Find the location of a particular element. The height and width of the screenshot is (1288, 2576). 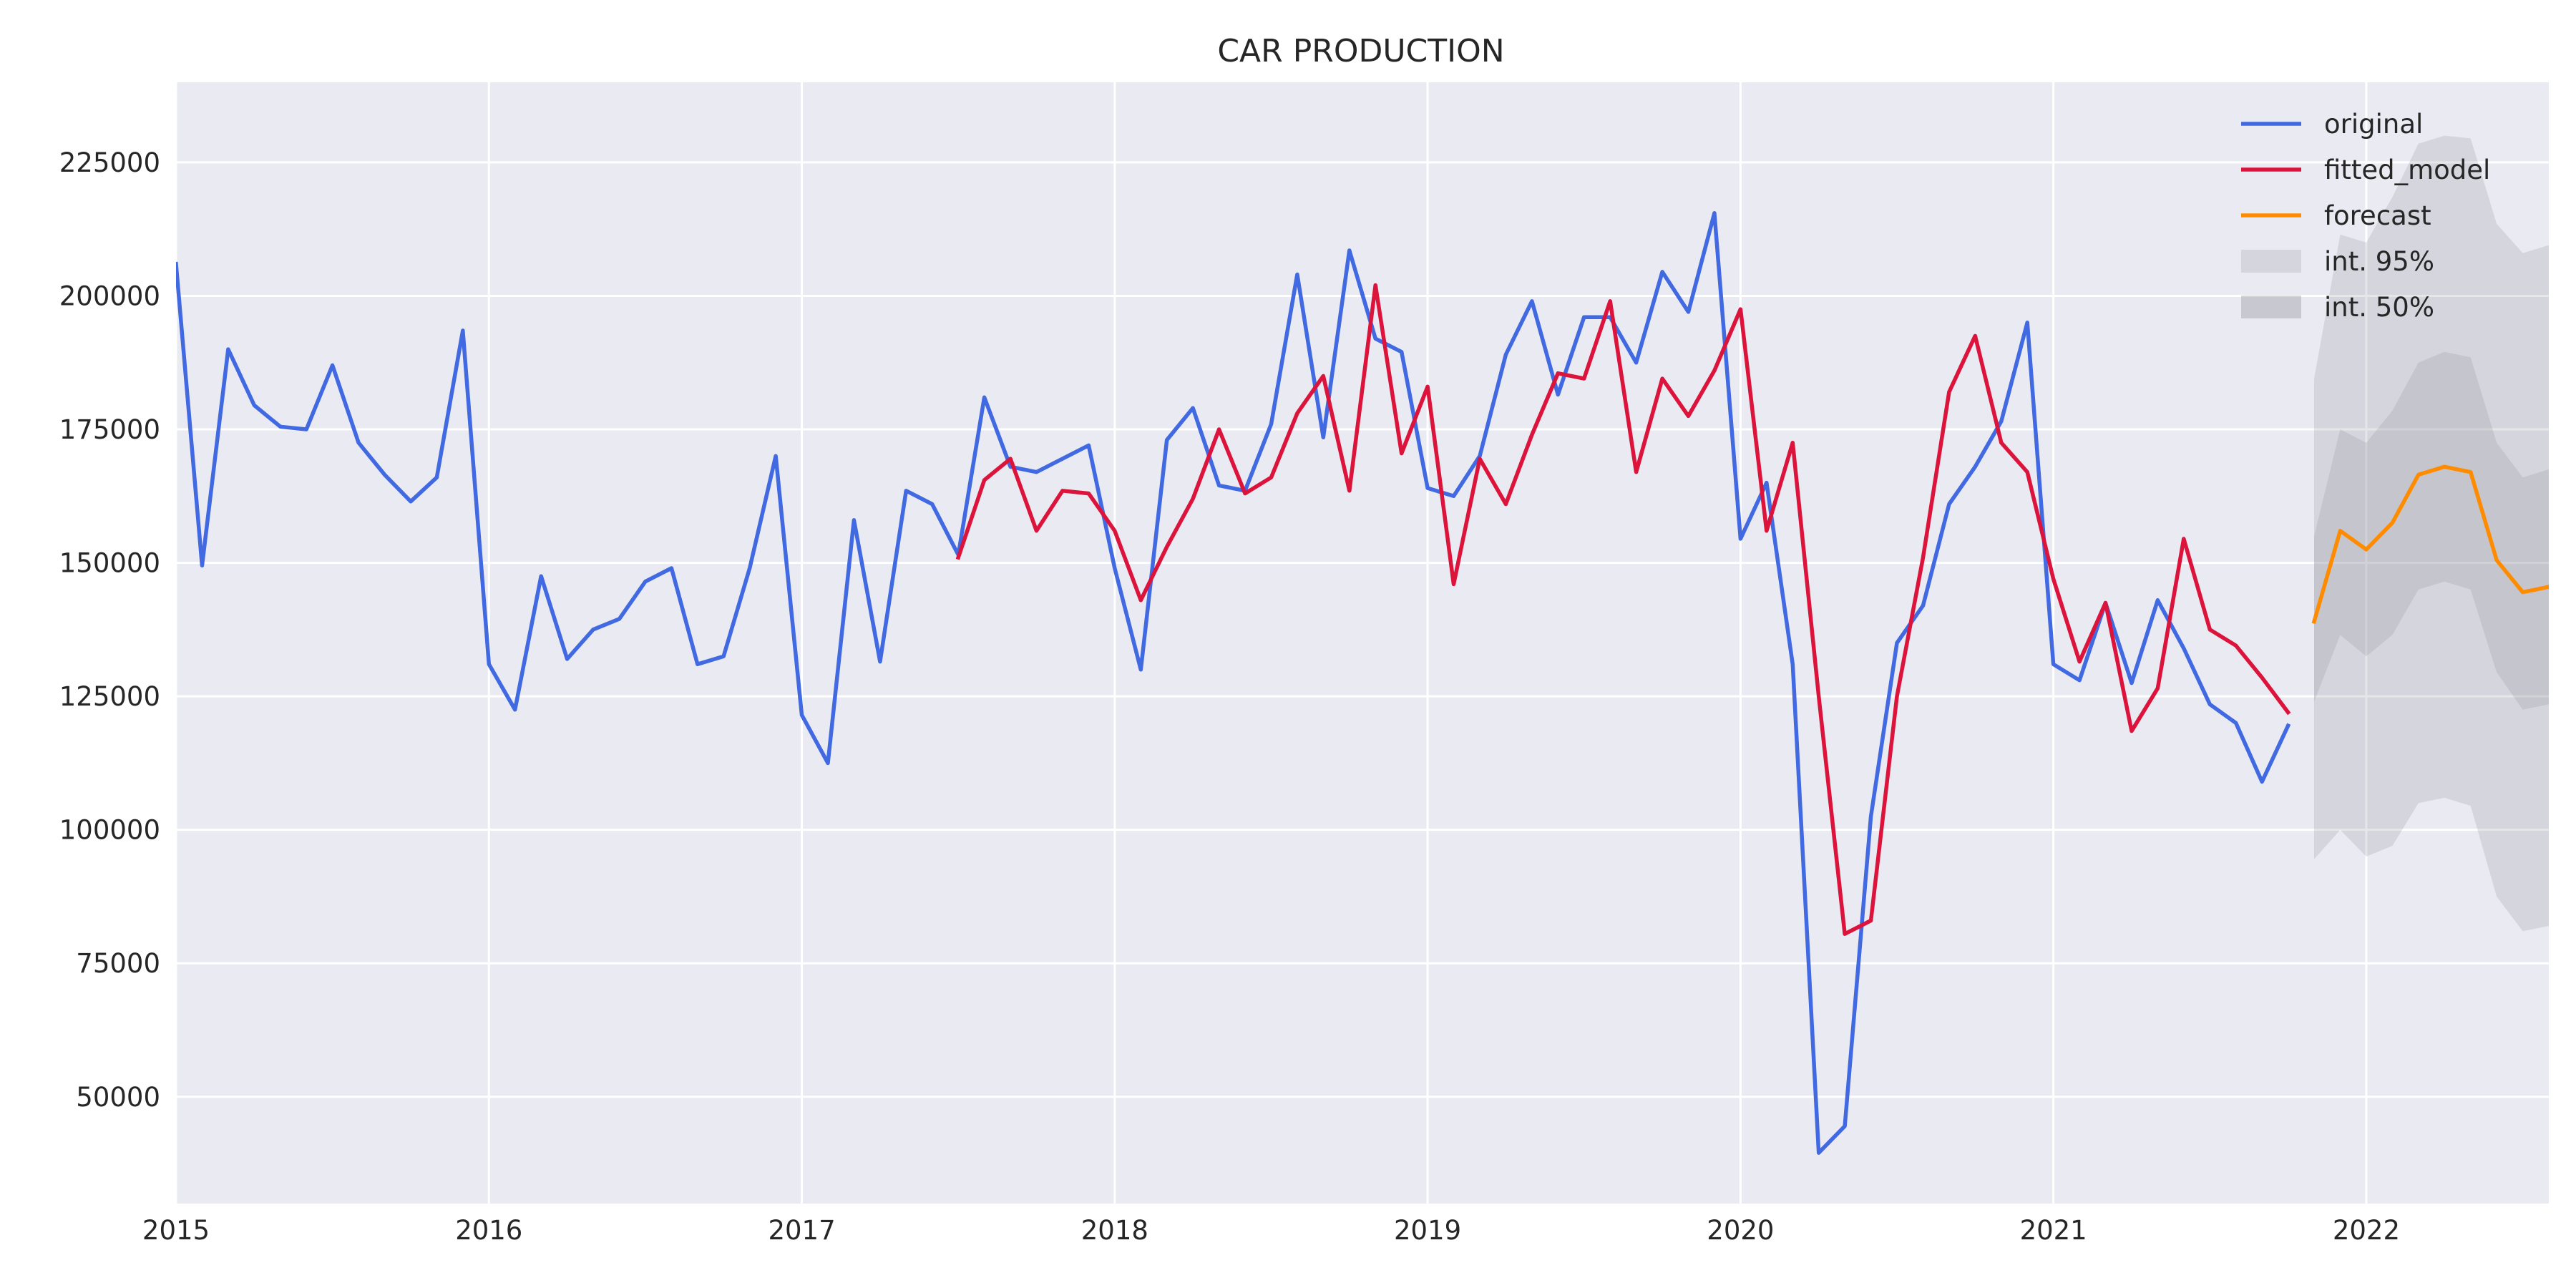

y-tick-label: 75000 is located at coordinates (118, 964).